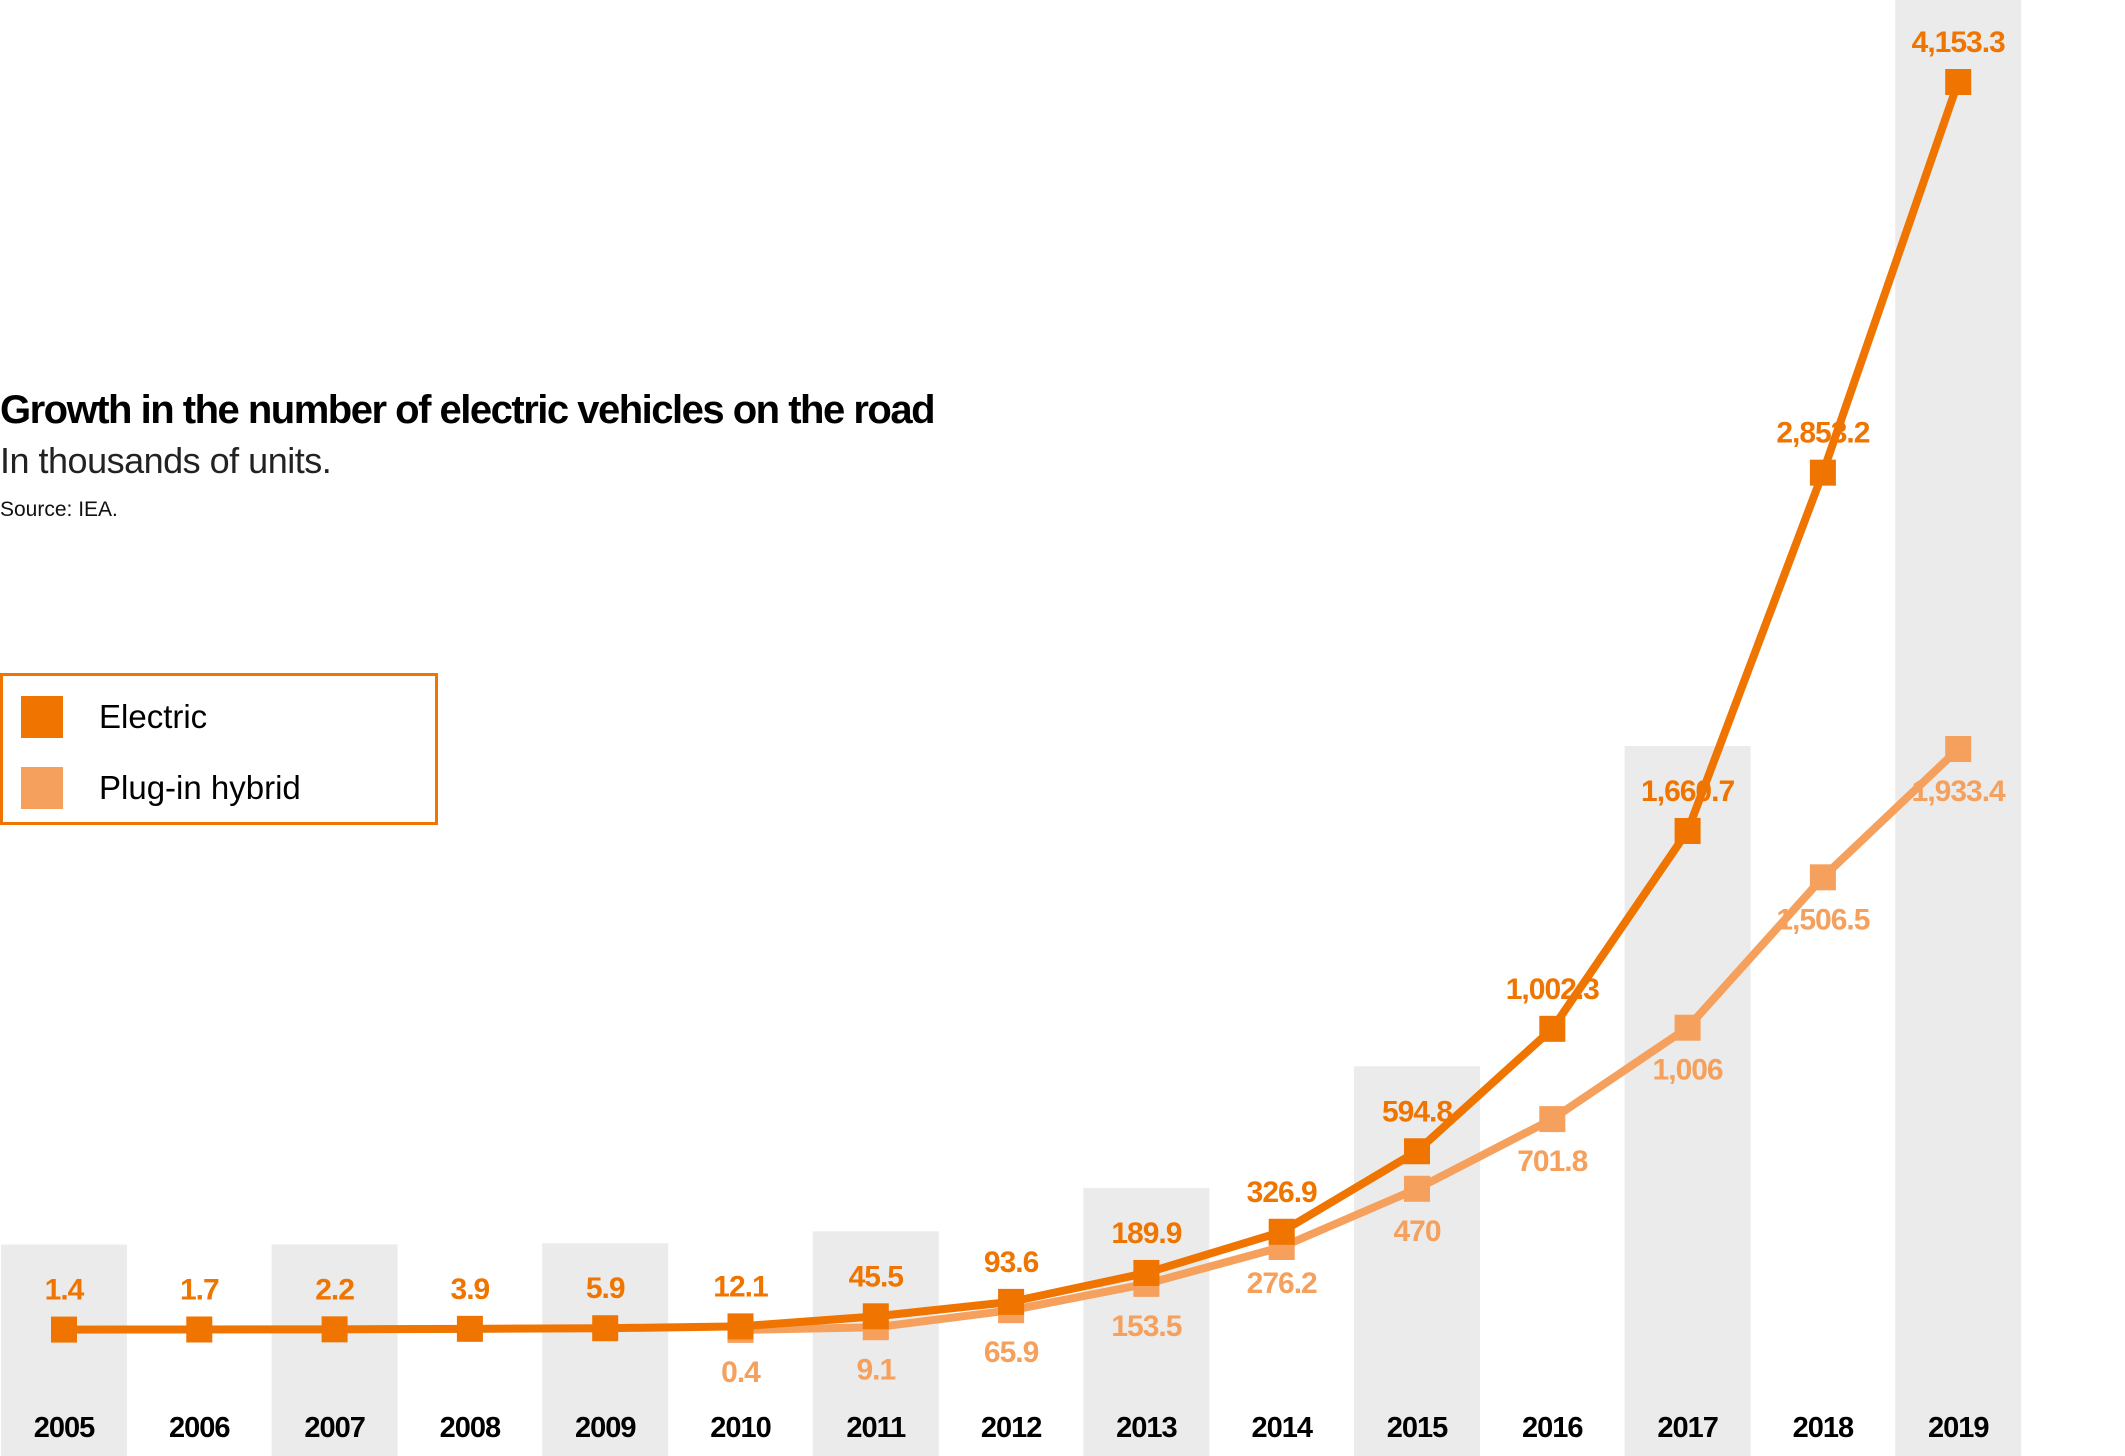  Describe the element at coordinates (740, 1286) in the screenshot. I see `data-label: 12.1` at that location.